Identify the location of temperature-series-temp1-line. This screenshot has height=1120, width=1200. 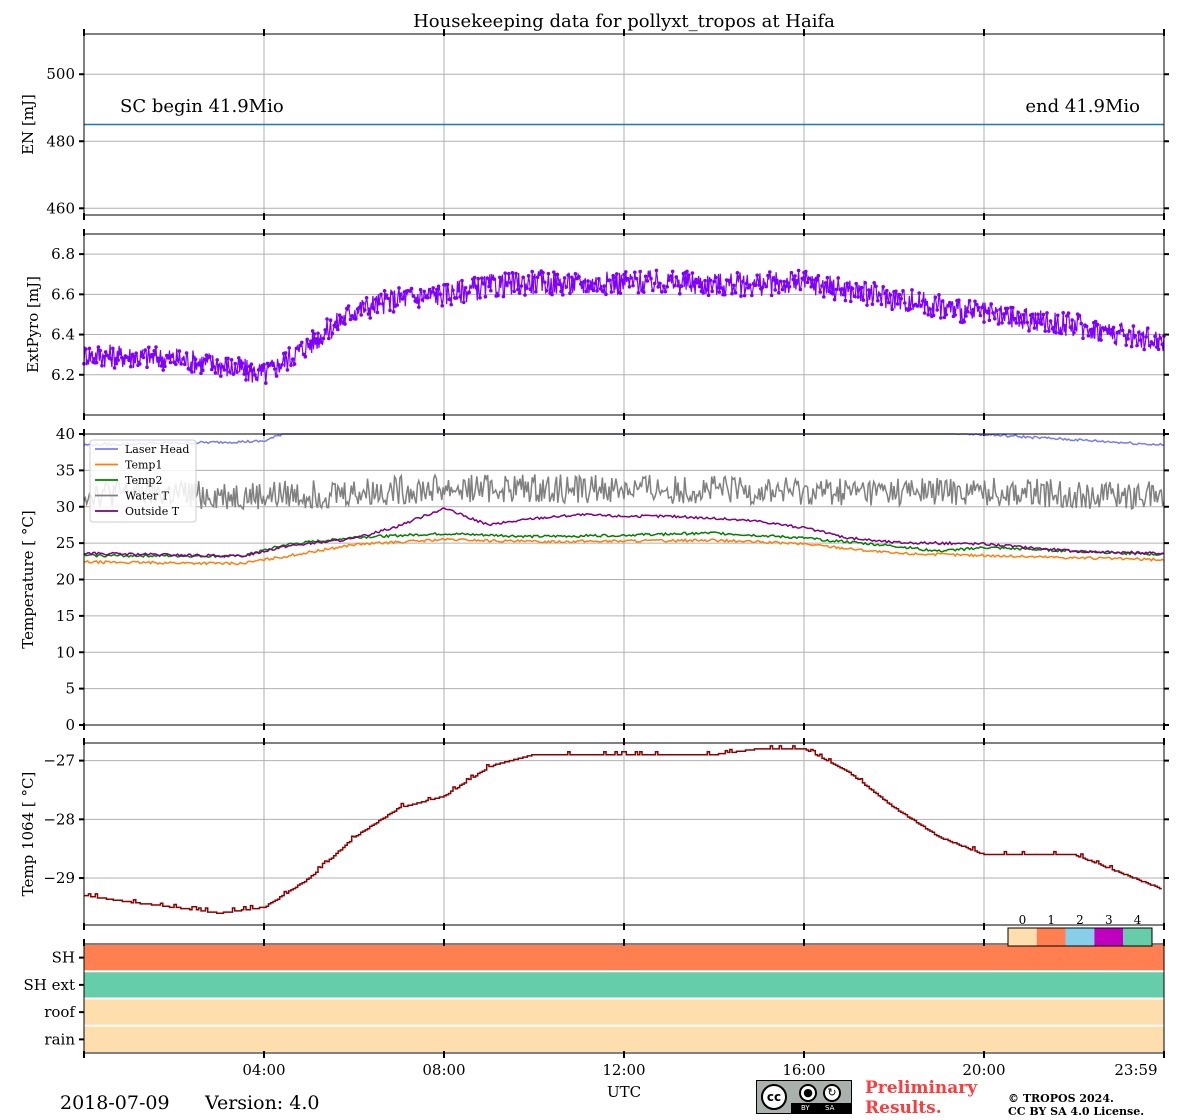
(624, 551).